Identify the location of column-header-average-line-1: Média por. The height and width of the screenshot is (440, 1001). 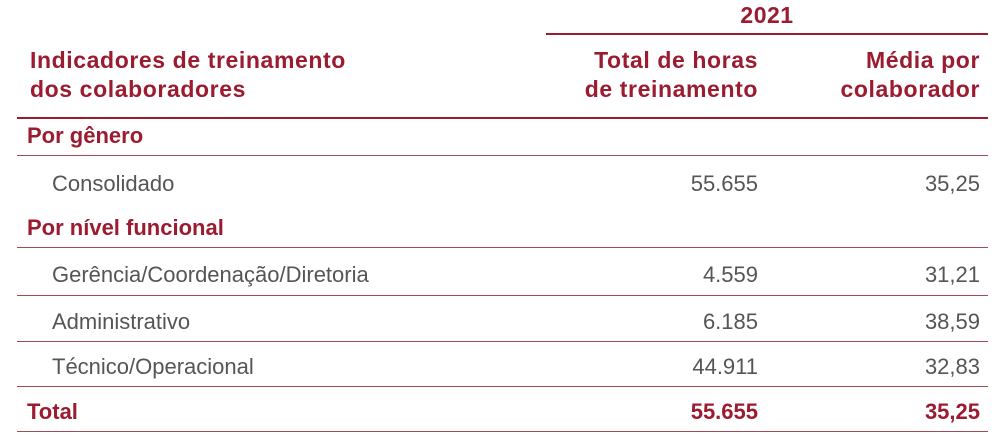
(922, 60).